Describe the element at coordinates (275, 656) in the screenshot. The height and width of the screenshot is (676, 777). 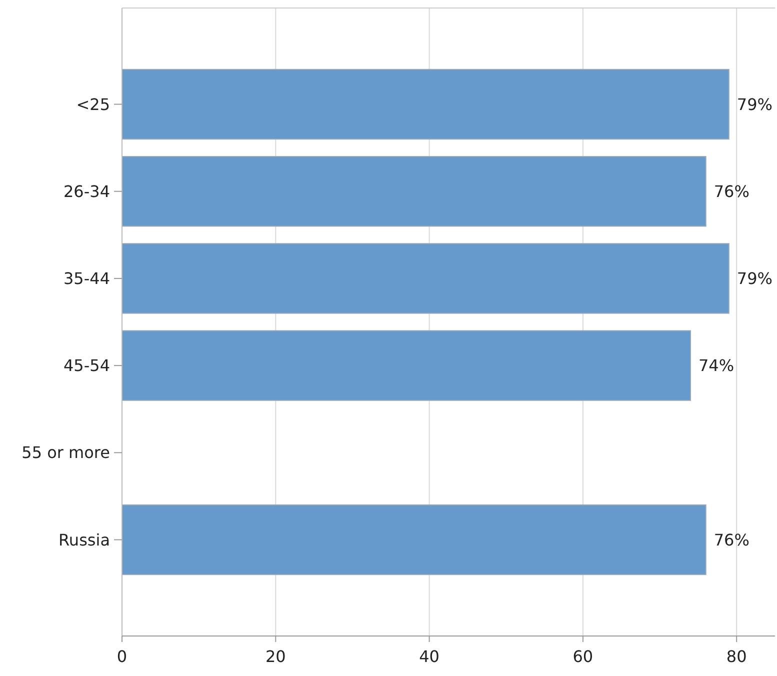
I see `x-tick-label: 20` at that location.